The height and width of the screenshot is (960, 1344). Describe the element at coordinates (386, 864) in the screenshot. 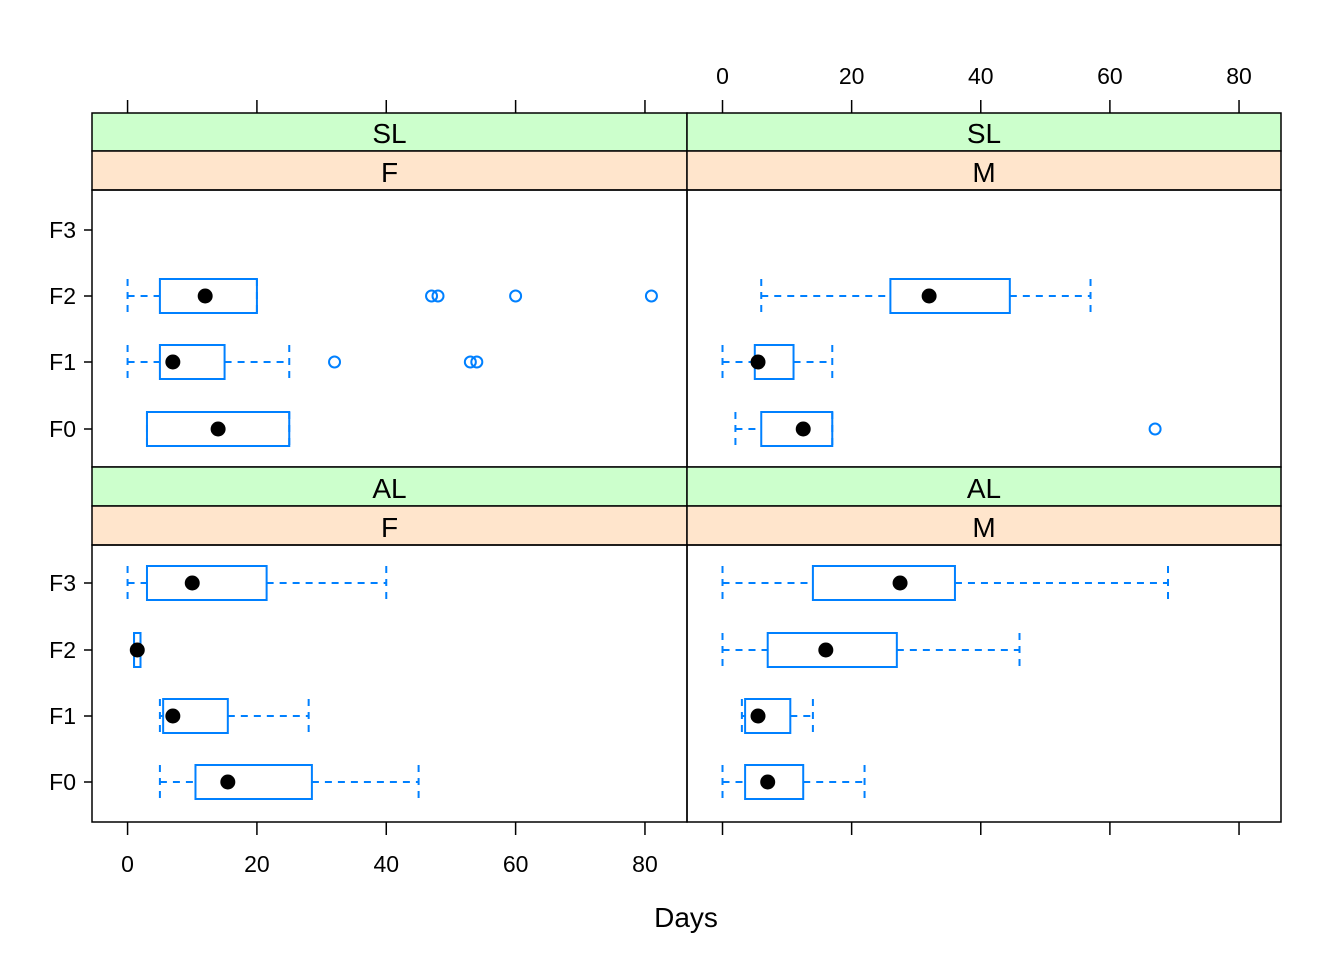

I see `x-tick-label-bottom: 40` at that location.